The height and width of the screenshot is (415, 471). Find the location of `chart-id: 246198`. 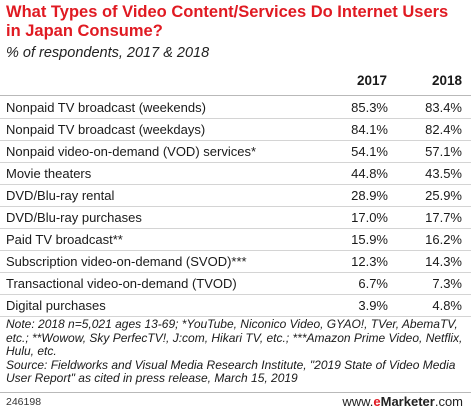

chart-id: 246198 is located at coordinates (24, 402).